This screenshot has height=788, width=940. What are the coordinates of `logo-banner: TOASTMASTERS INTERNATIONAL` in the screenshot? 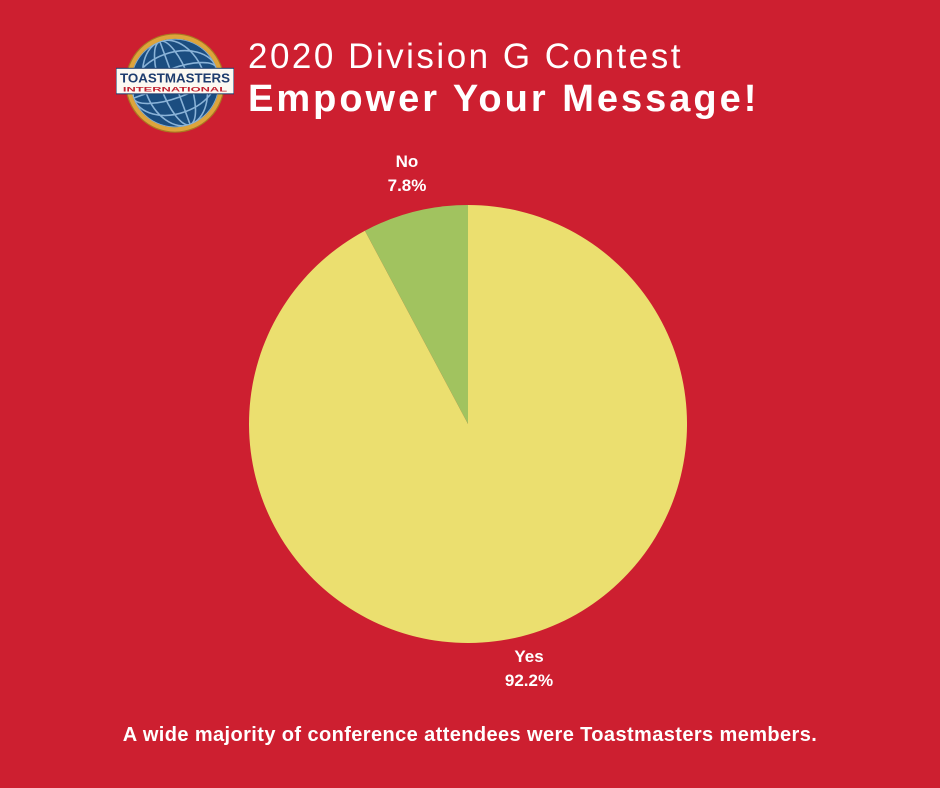 It's located at (175, 81).